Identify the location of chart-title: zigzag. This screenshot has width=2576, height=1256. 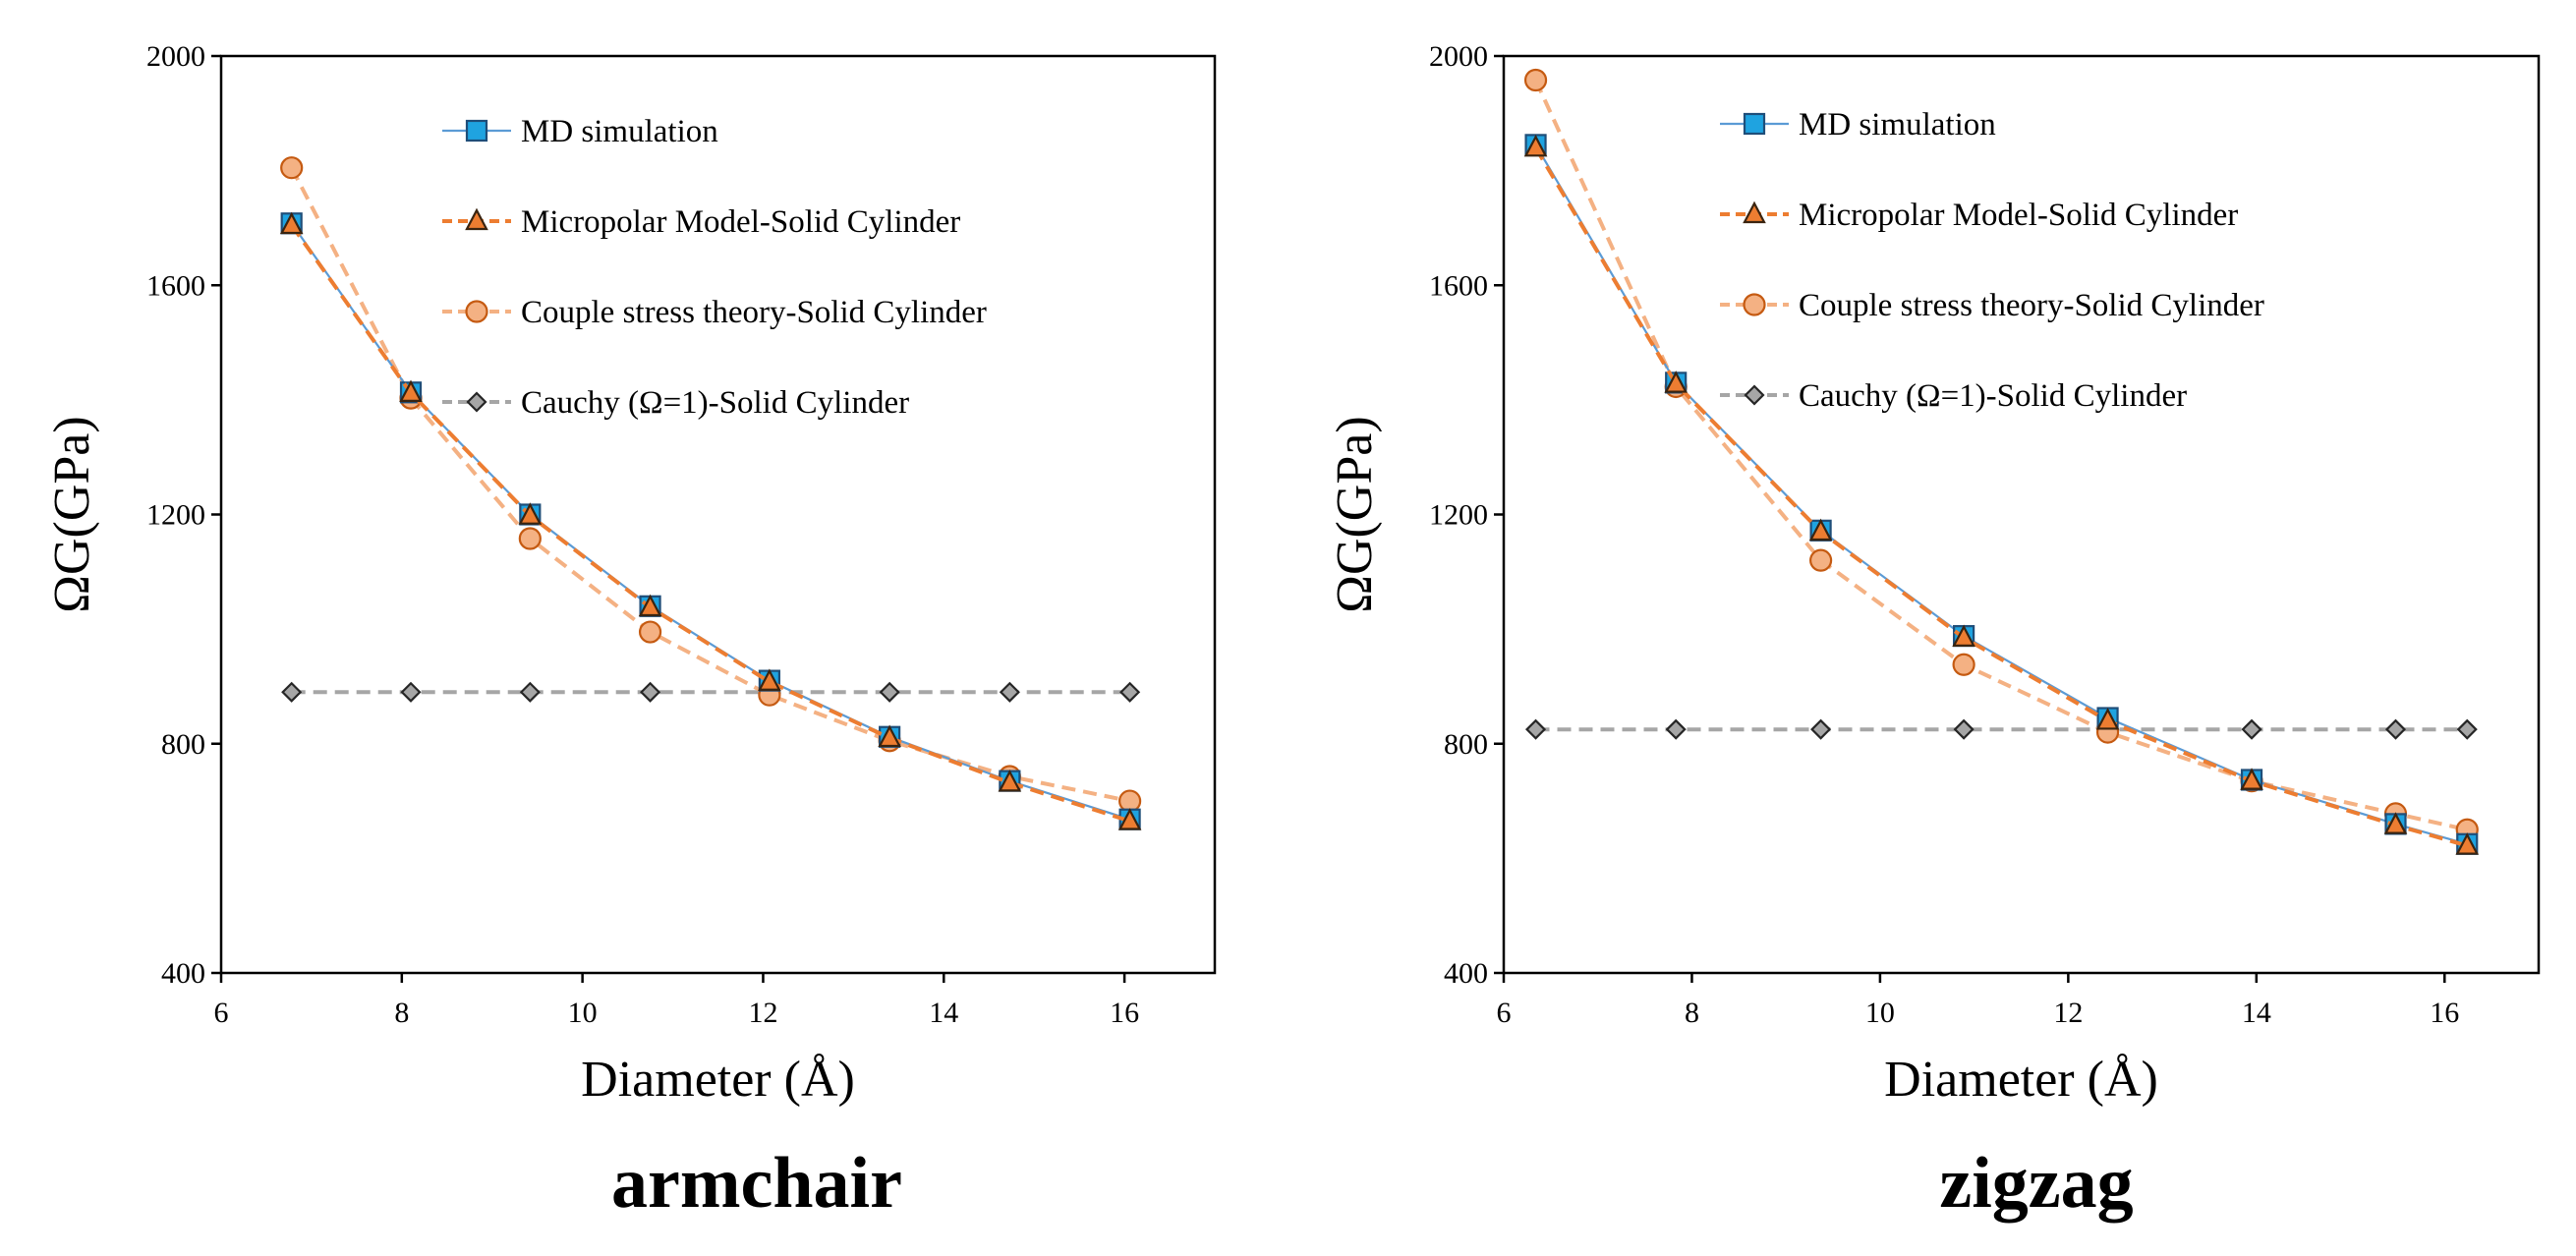
(2036, 1183).